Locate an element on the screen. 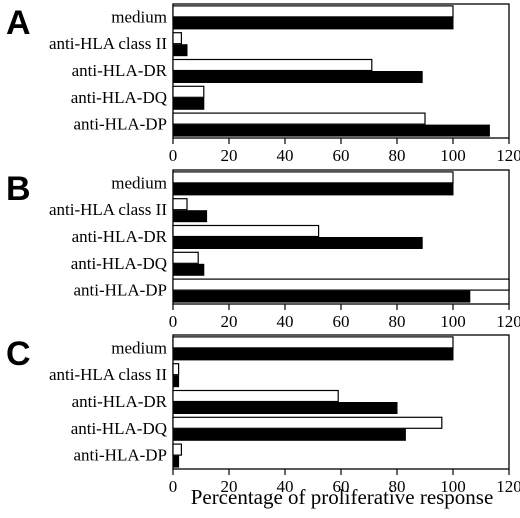 This screenshot has height=518, width=520. x-axis-label: Percentage of proliferative response is located at coordinates (342, 497).